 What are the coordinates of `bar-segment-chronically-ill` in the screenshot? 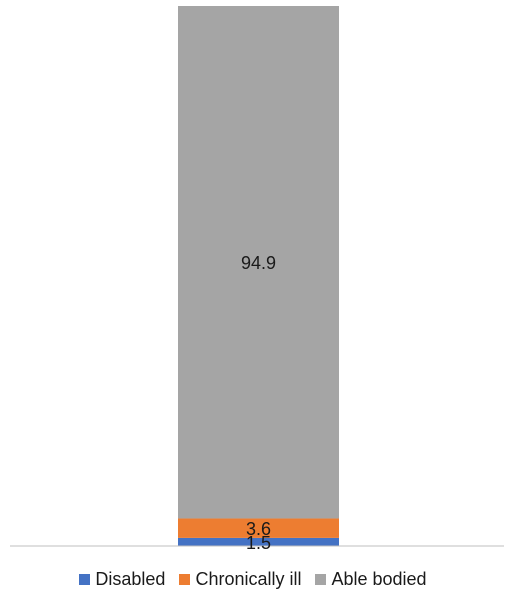 It's located at (258, 528).